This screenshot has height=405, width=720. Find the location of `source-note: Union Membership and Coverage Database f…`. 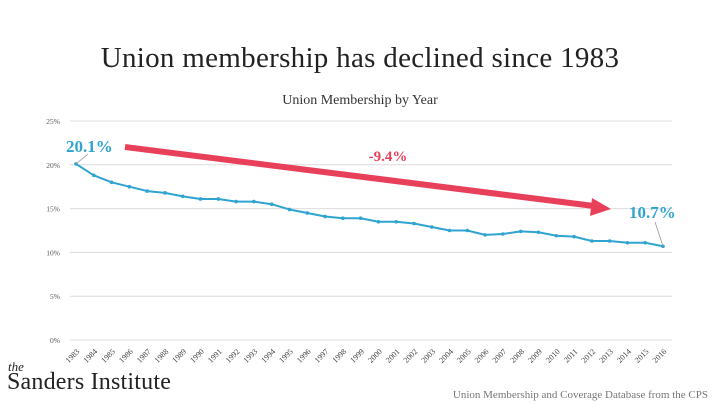

source-note: Union Membership and Coverage Database f… is located at coordinates (580, 395).